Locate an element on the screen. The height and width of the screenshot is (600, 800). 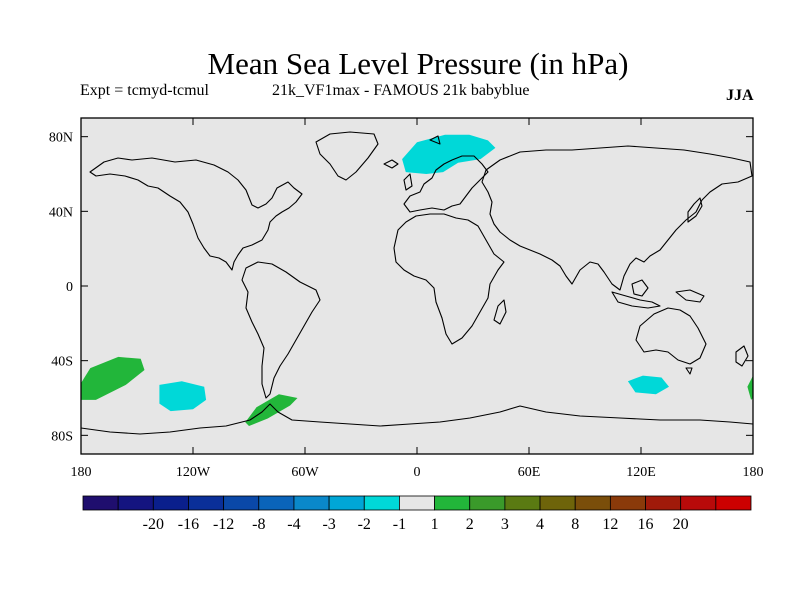
coastline-japan is located at coordinates (695, 210).